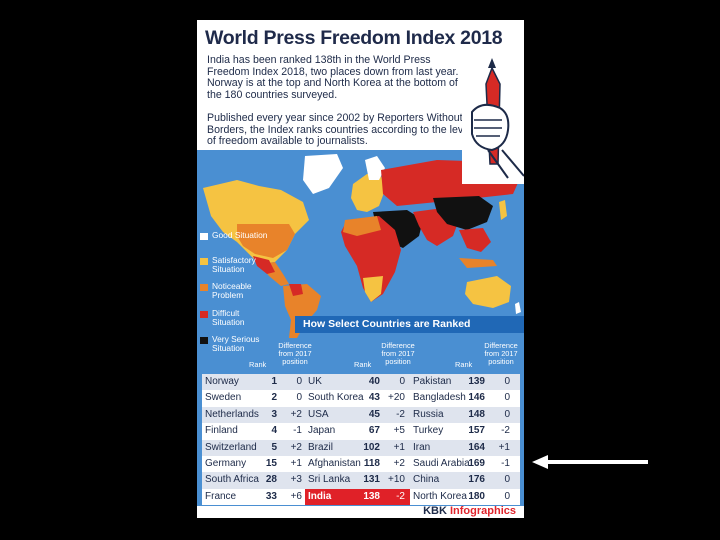 Image resolution: width=720 pixels, height=540 pixels. I want to click on diff-header-2: Difference from 2017 position, so click(398, 353).